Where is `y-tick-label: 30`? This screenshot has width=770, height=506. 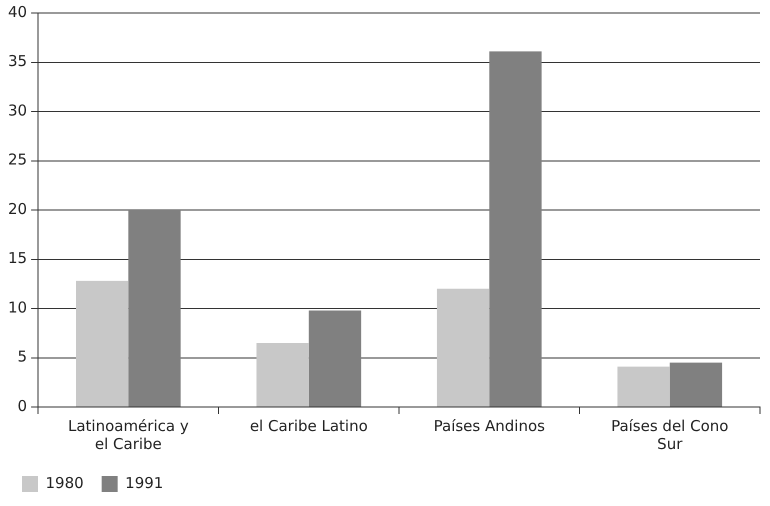
y-tick-label: 30 is located at coordinates (18, 110).